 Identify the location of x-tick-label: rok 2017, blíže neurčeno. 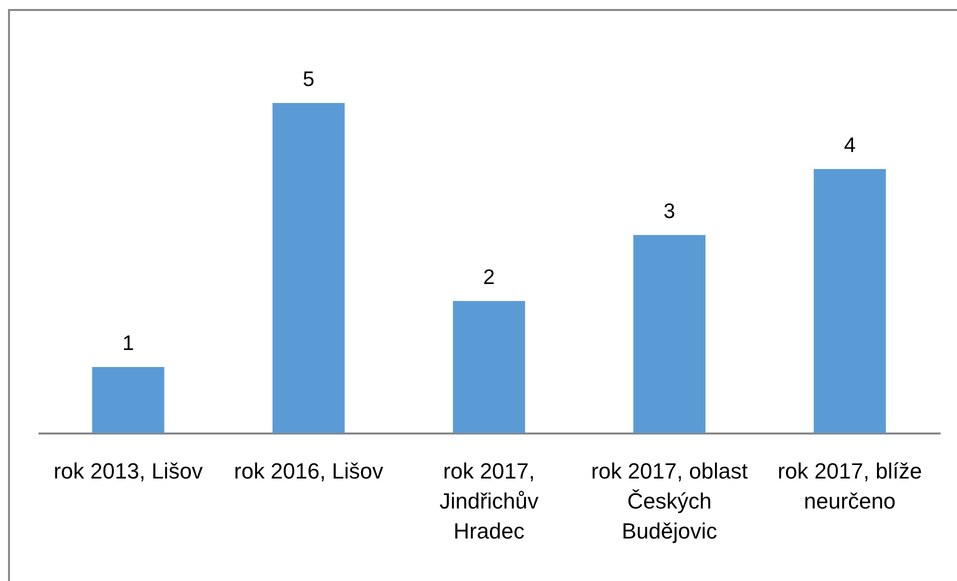
(850, 486).